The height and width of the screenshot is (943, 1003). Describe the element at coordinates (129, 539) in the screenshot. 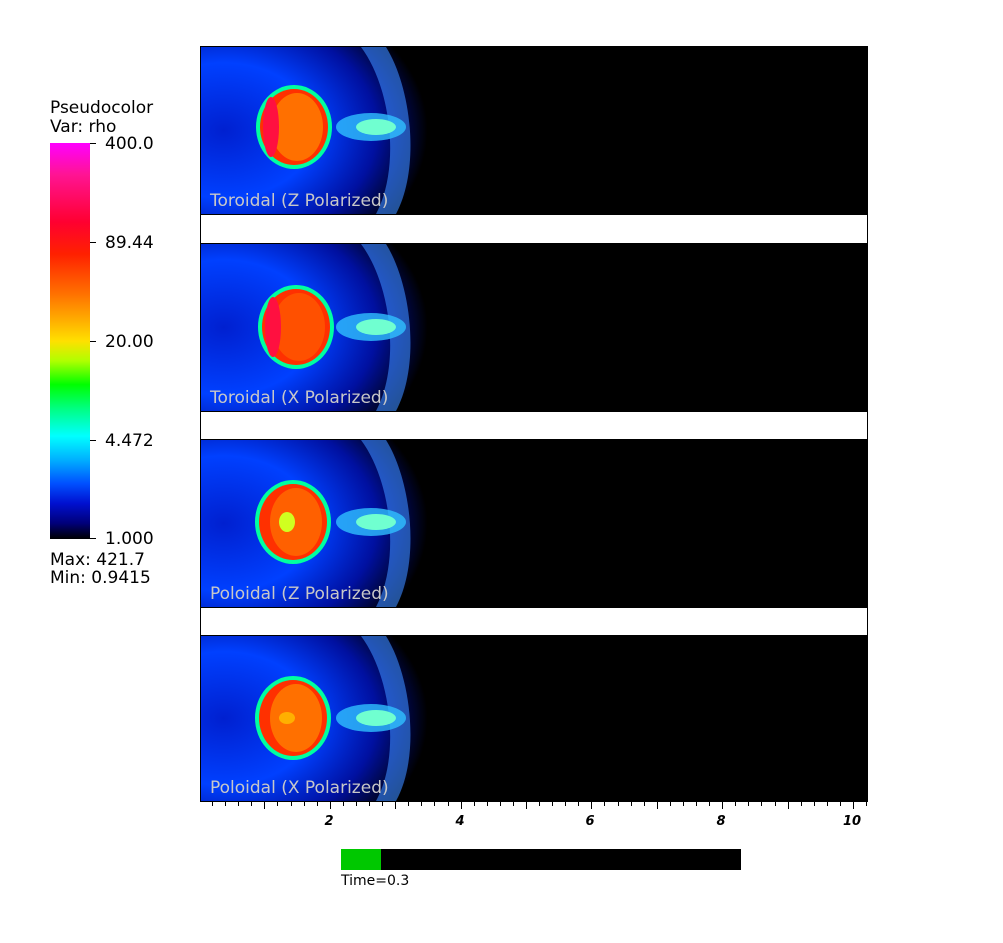

I see `colorbar-tick-label: 1.000` at that location.